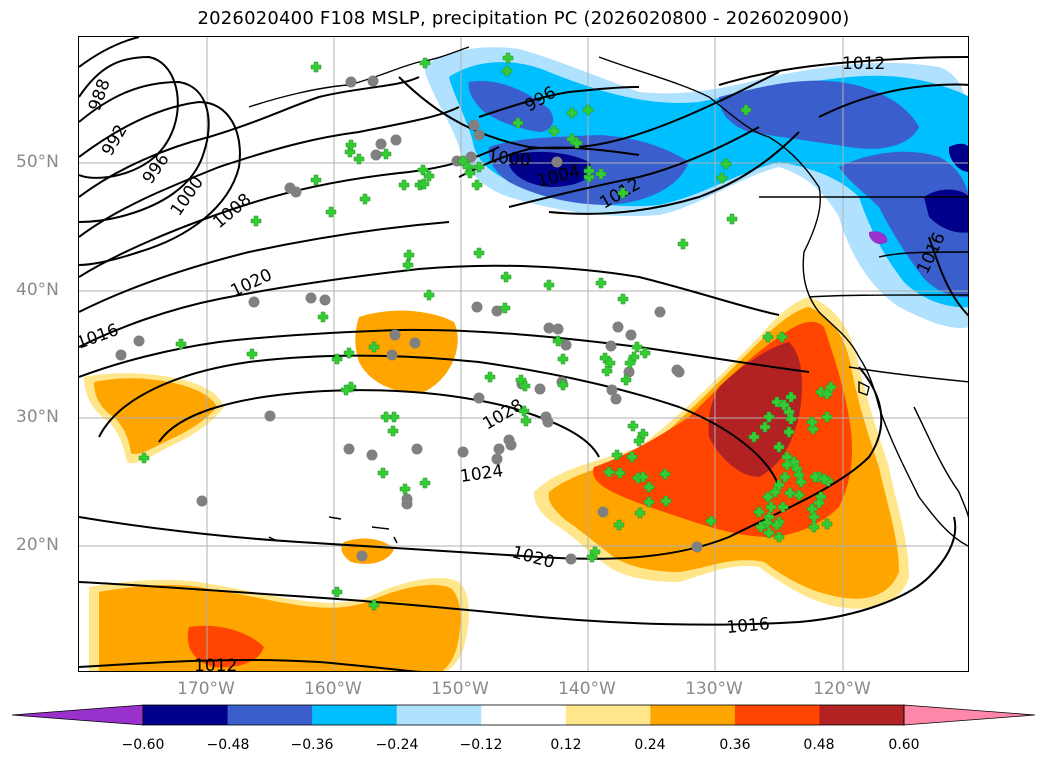 The image size is (1047, 765). I want to click on colorbar-tick-label: 0.12, so click(566, 745).